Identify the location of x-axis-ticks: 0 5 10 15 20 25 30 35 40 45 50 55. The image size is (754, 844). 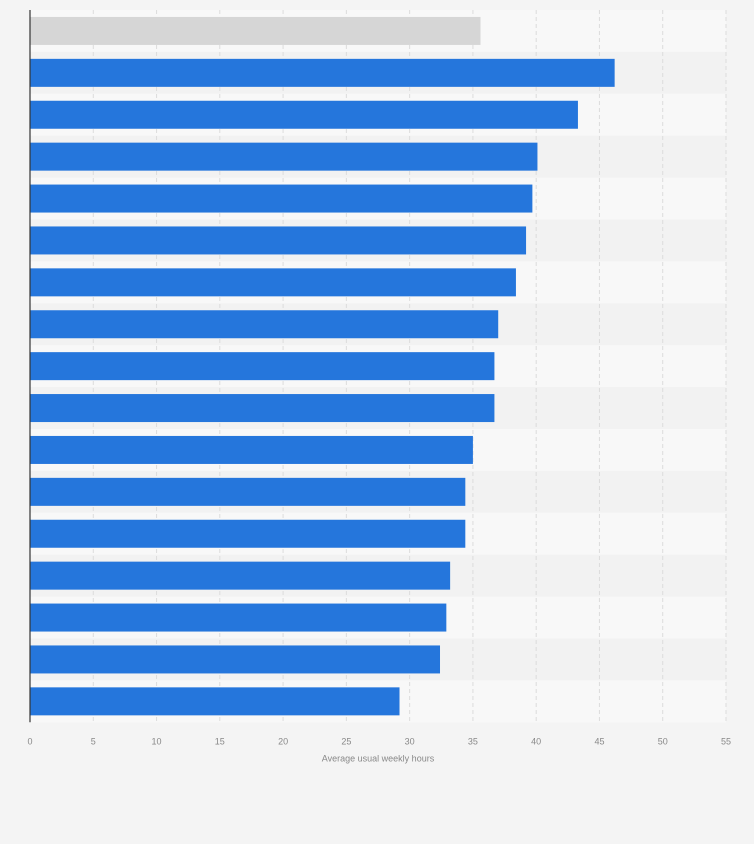
(379, 741).